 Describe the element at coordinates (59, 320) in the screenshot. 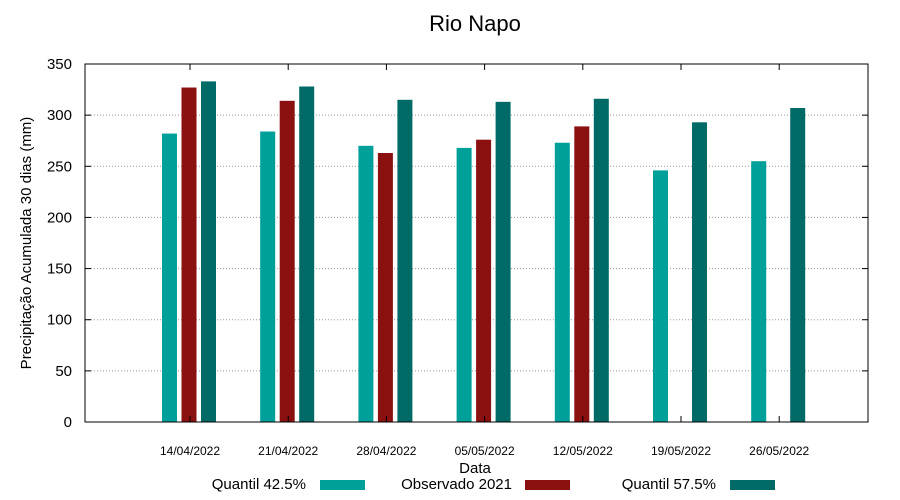

I see `y-tick-label: 100` at that location.